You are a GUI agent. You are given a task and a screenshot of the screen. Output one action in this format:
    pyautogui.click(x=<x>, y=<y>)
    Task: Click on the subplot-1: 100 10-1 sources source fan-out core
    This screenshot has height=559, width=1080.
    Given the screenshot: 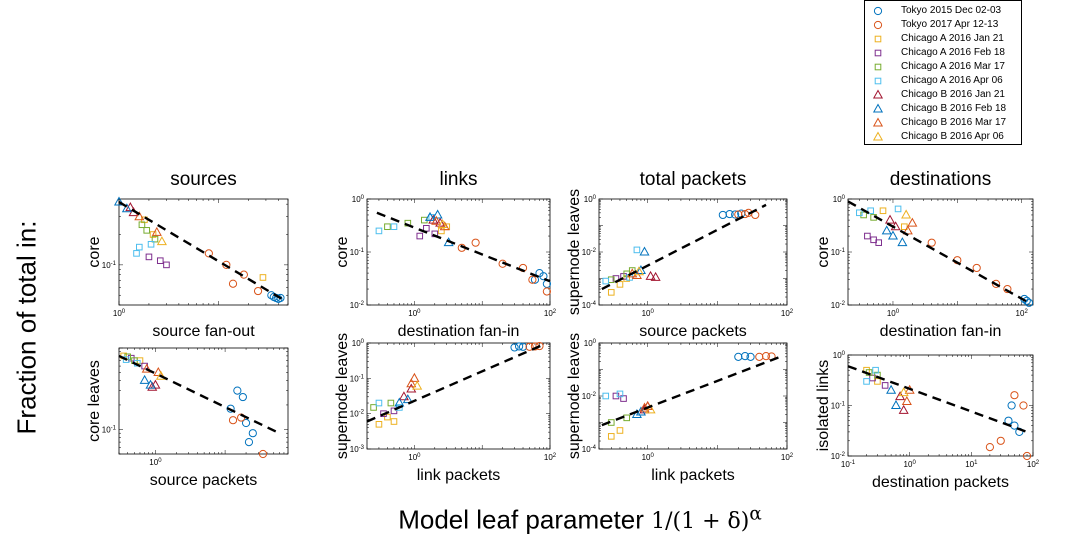 What is the action you would take?
    pyautogui.click(x=187, y=254)
    